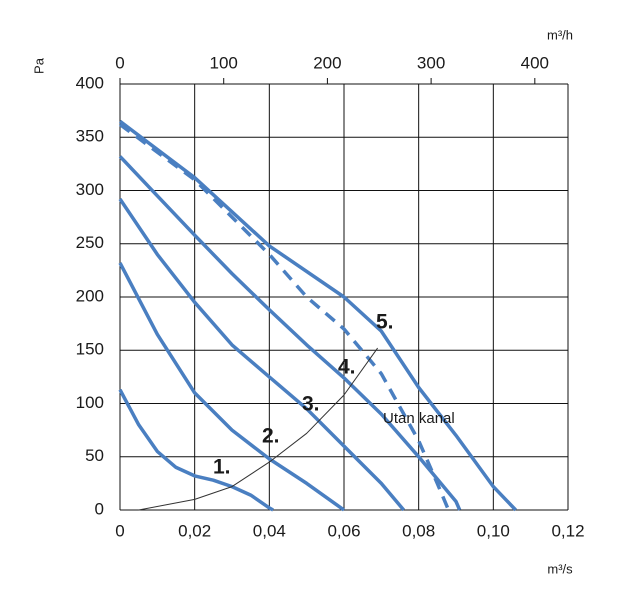 This screenshot has height=600, width=635. What do you see at coordinates (194, 530) in the screenshot?
I see `x-tick-label: 0,02` at bounding box center [194, 530].